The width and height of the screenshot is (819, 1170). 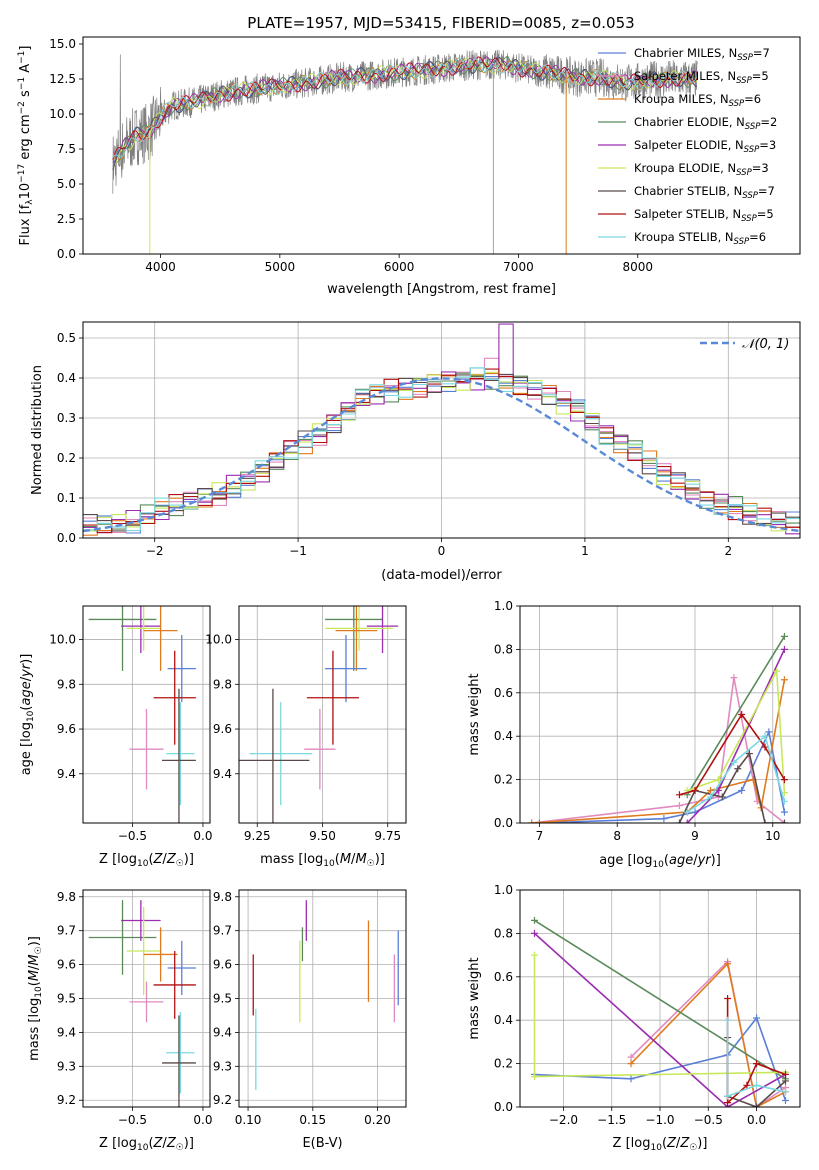 I want to click on legend-text: Kroupa STELIB, N, so click(x=684, y=237).